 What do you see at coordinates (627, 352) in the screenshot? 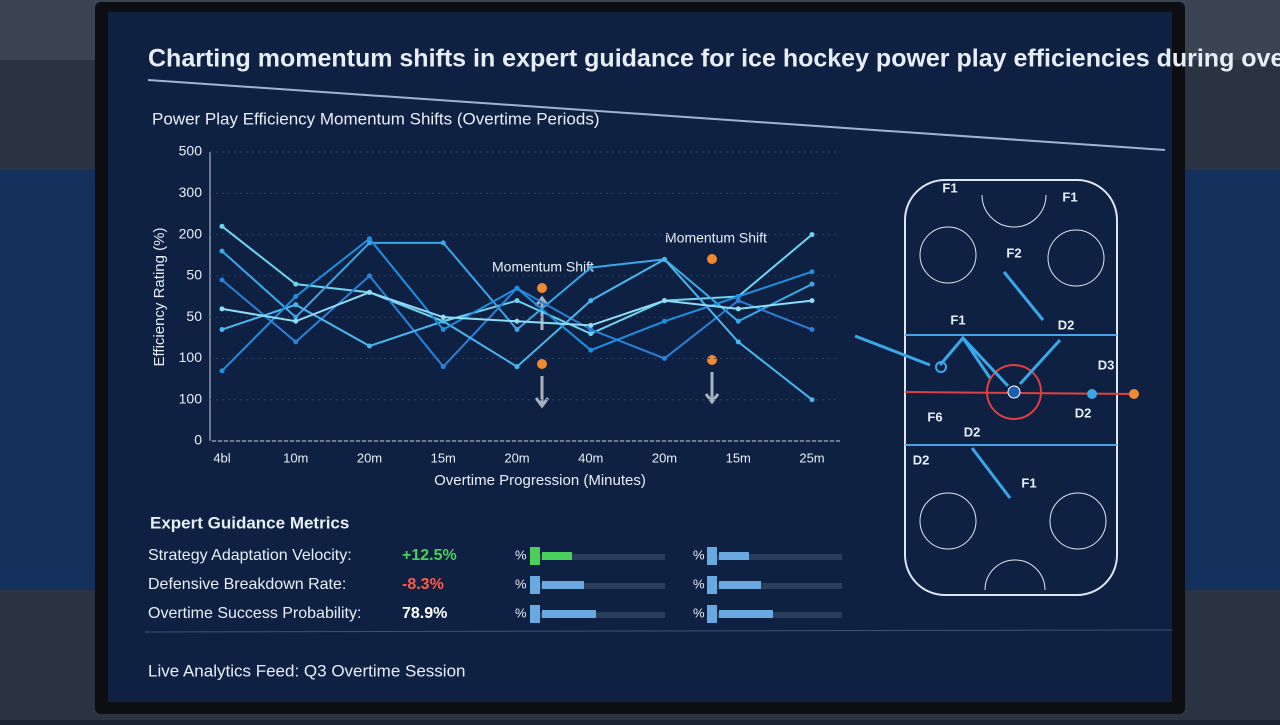
I see `shift-arrows` at bounding box center [627, 352].